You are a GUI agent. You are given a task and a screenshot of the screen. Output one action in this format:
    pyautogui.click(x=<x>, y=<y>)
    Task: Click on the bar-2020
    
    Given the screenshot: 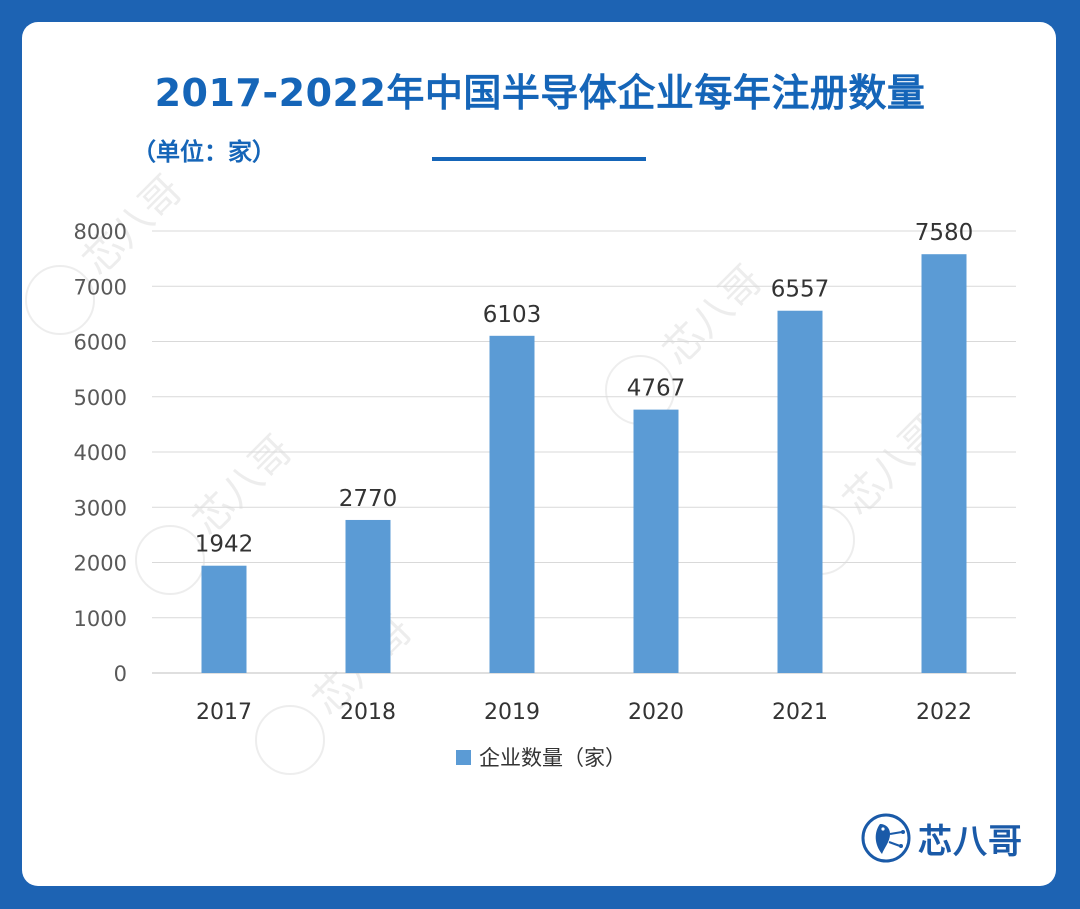 What is the action you would take?
    pyautogui.click(x=656, y=541)
    